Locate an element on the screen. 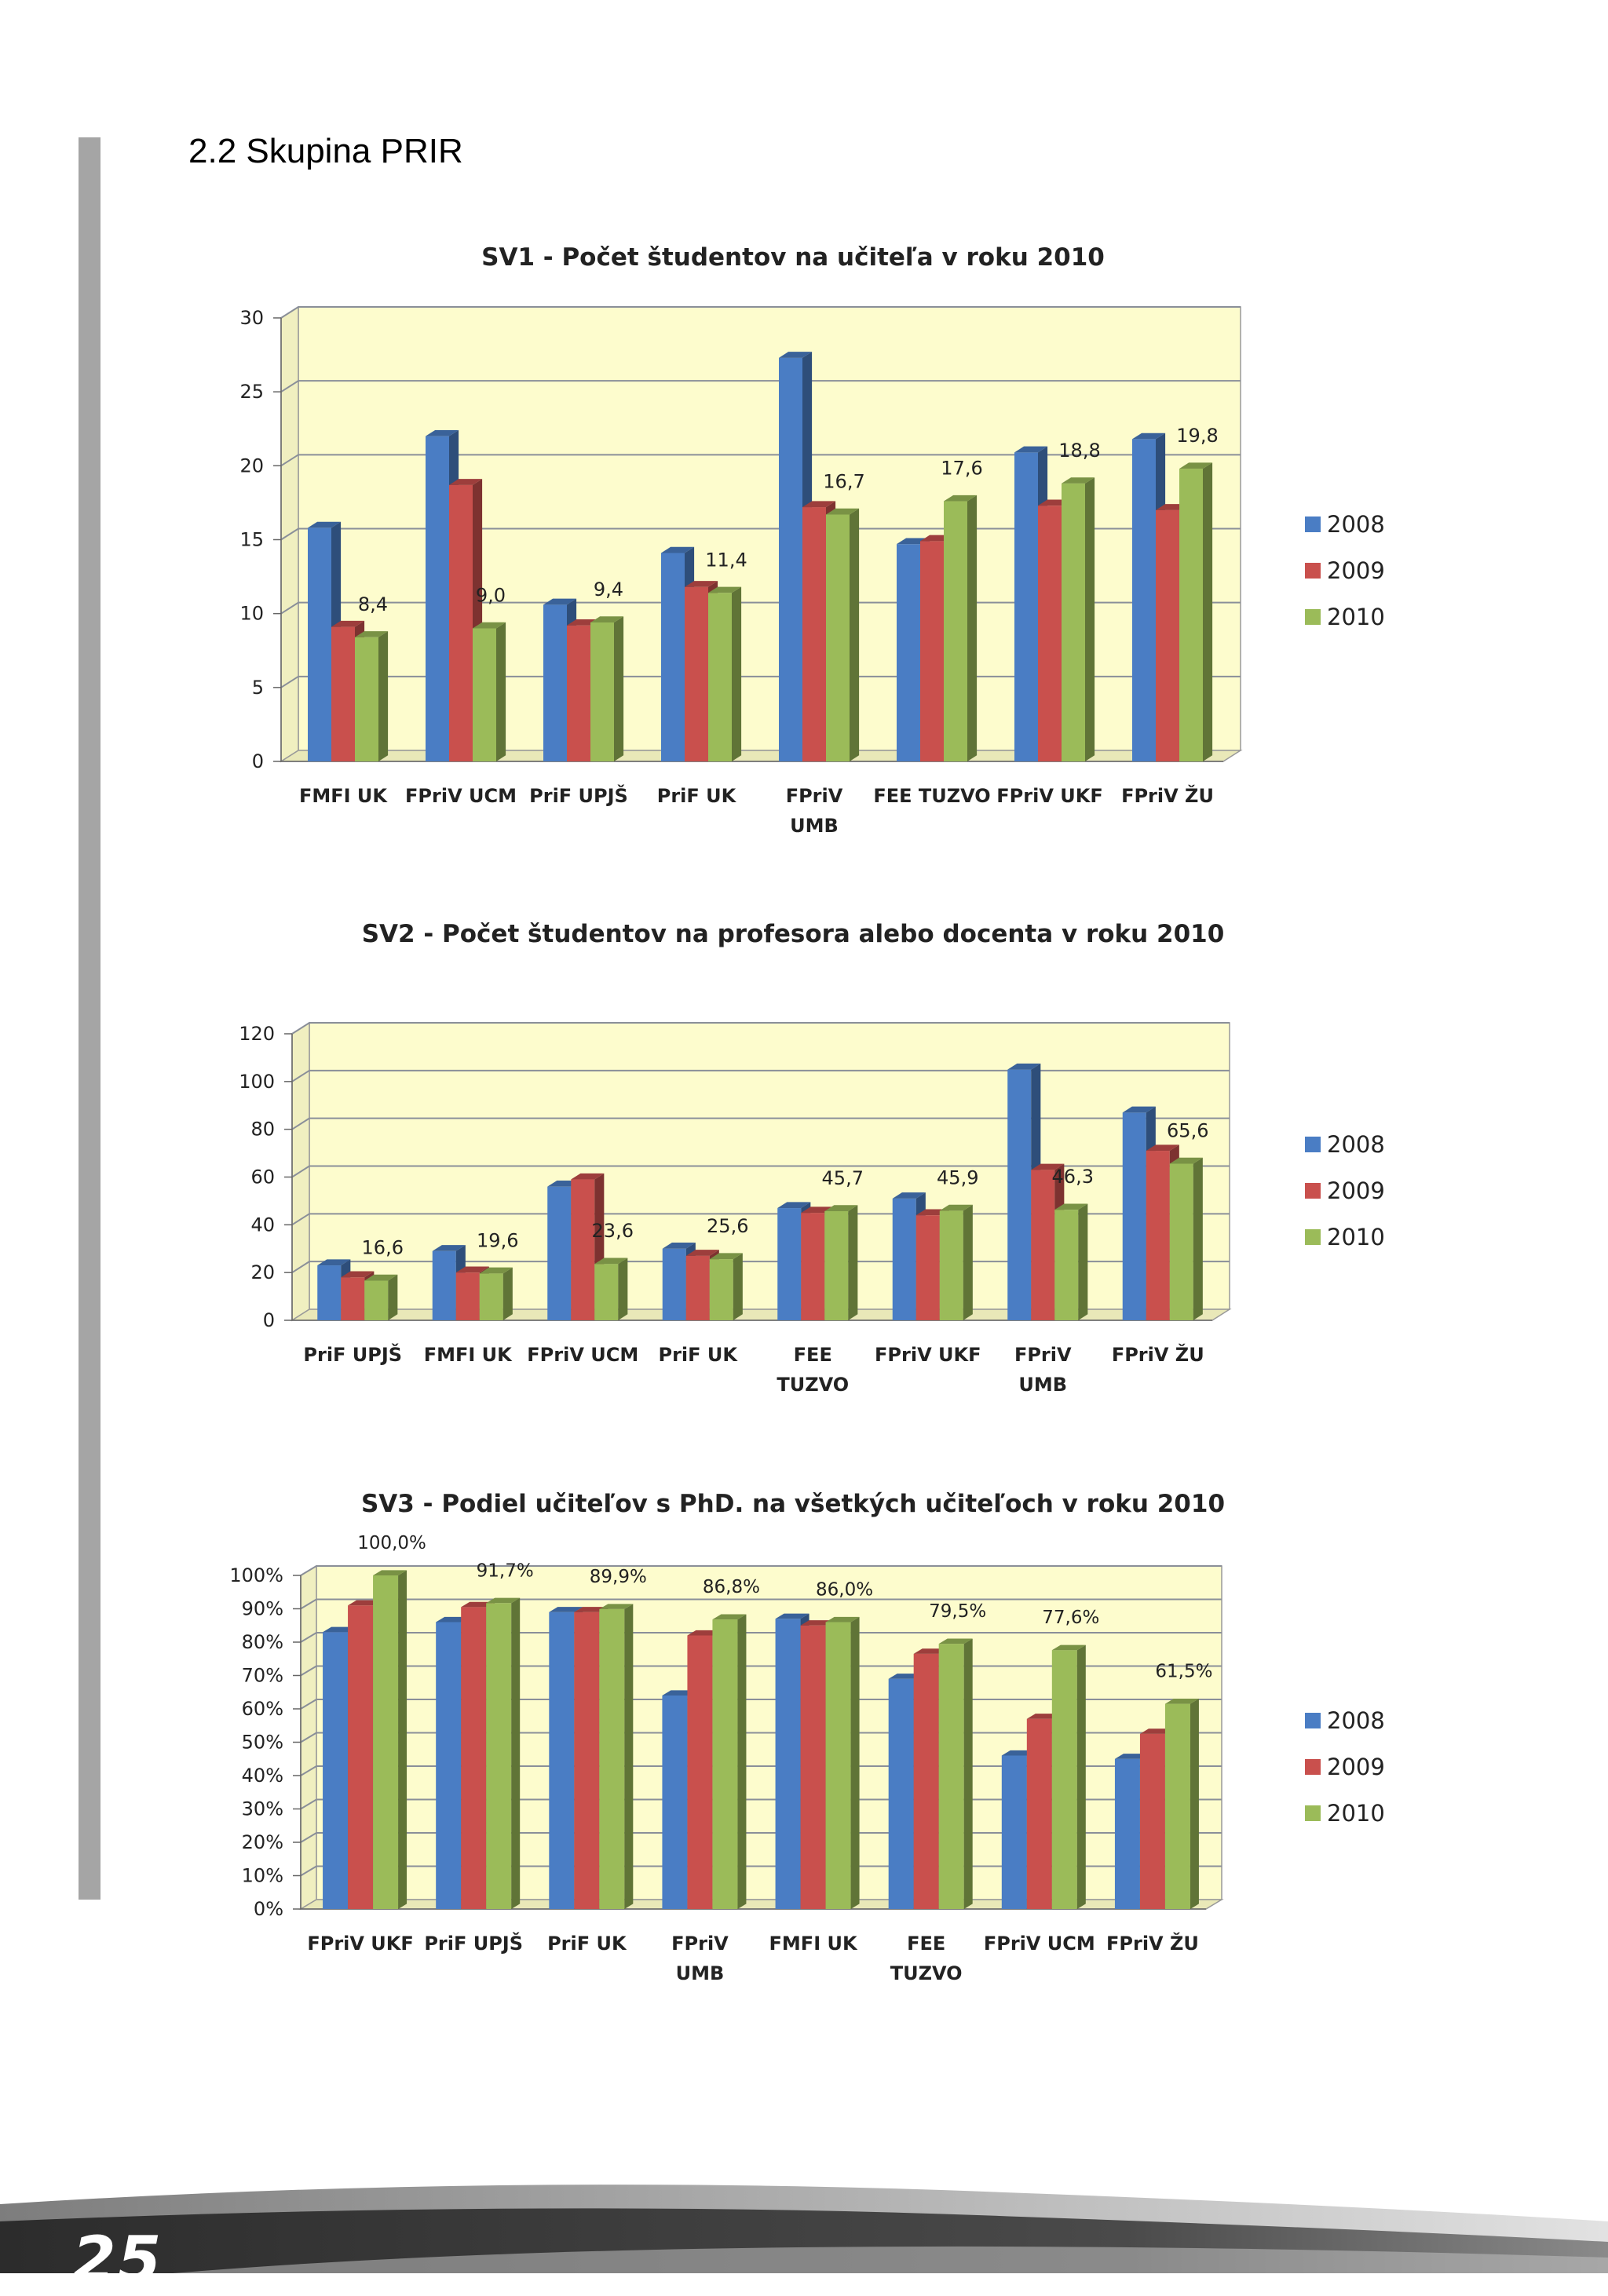  x-tick-label: FMFI UK is located at coordinates (343, 796).